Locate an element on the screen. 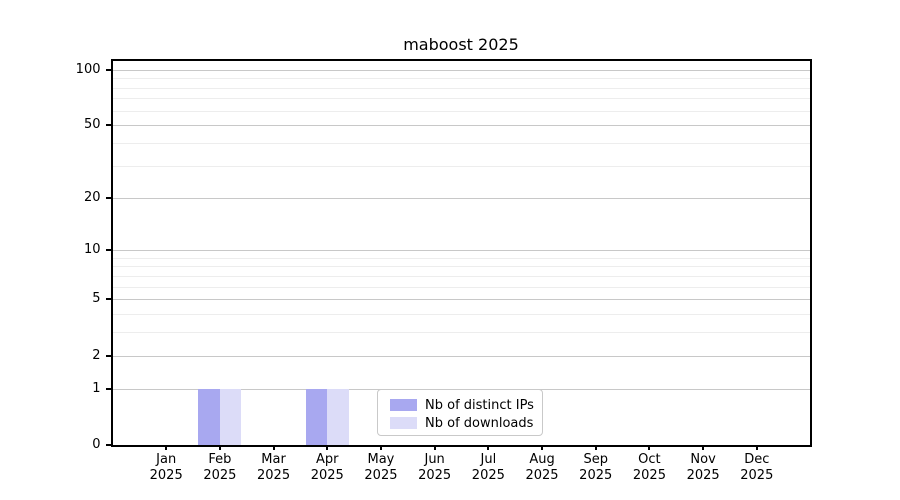 The height and width of the screenshot is (500, 900). x-tick-month: Jun is located at coordinates (434, 459).